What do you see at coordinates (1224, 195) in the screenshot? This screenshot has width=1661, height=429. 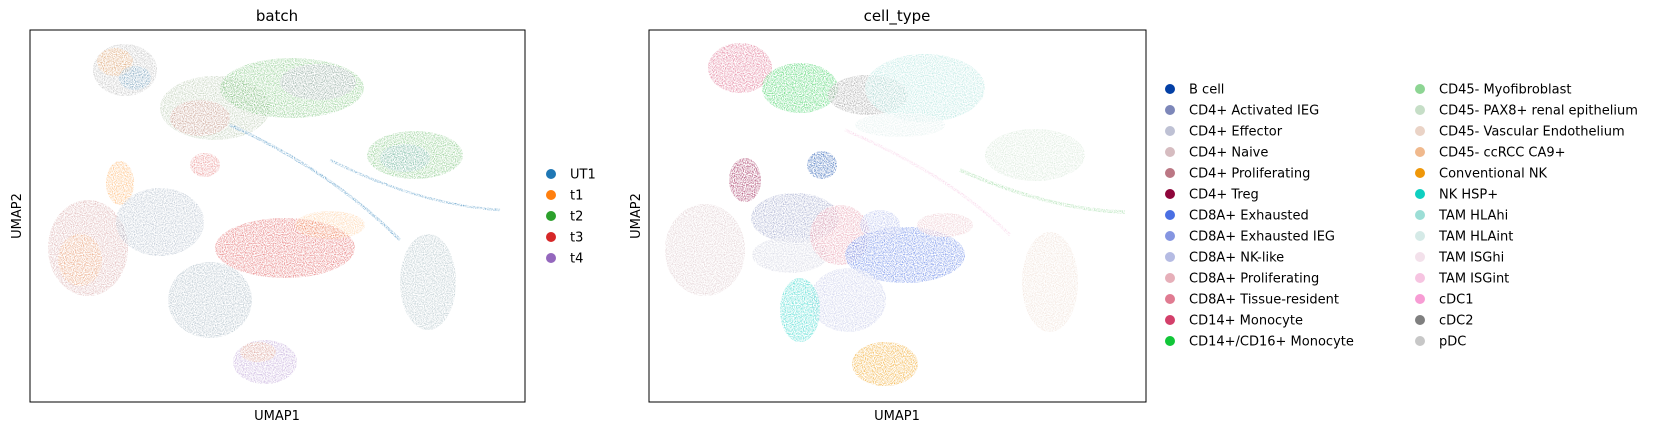 I see `legend-label: CD4+ Treg` at bounding box center [1224, 195].